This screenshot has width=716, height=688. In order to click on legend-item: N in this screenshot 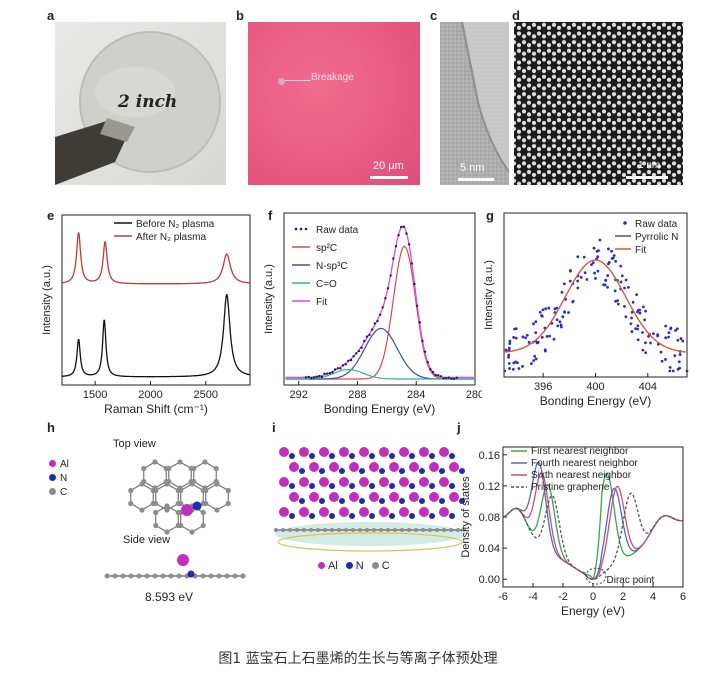, I will do `click(59, 479)`.